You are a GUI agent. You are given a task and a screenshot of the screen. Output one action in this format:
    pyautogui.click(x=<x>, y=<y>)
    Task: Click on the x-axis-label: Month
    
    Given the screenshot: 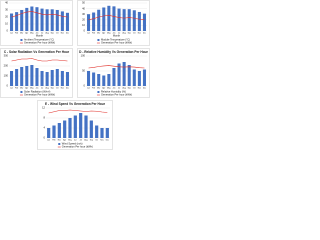 What is the action you would take?
    pyautogui.click(x=40, y=36)
    